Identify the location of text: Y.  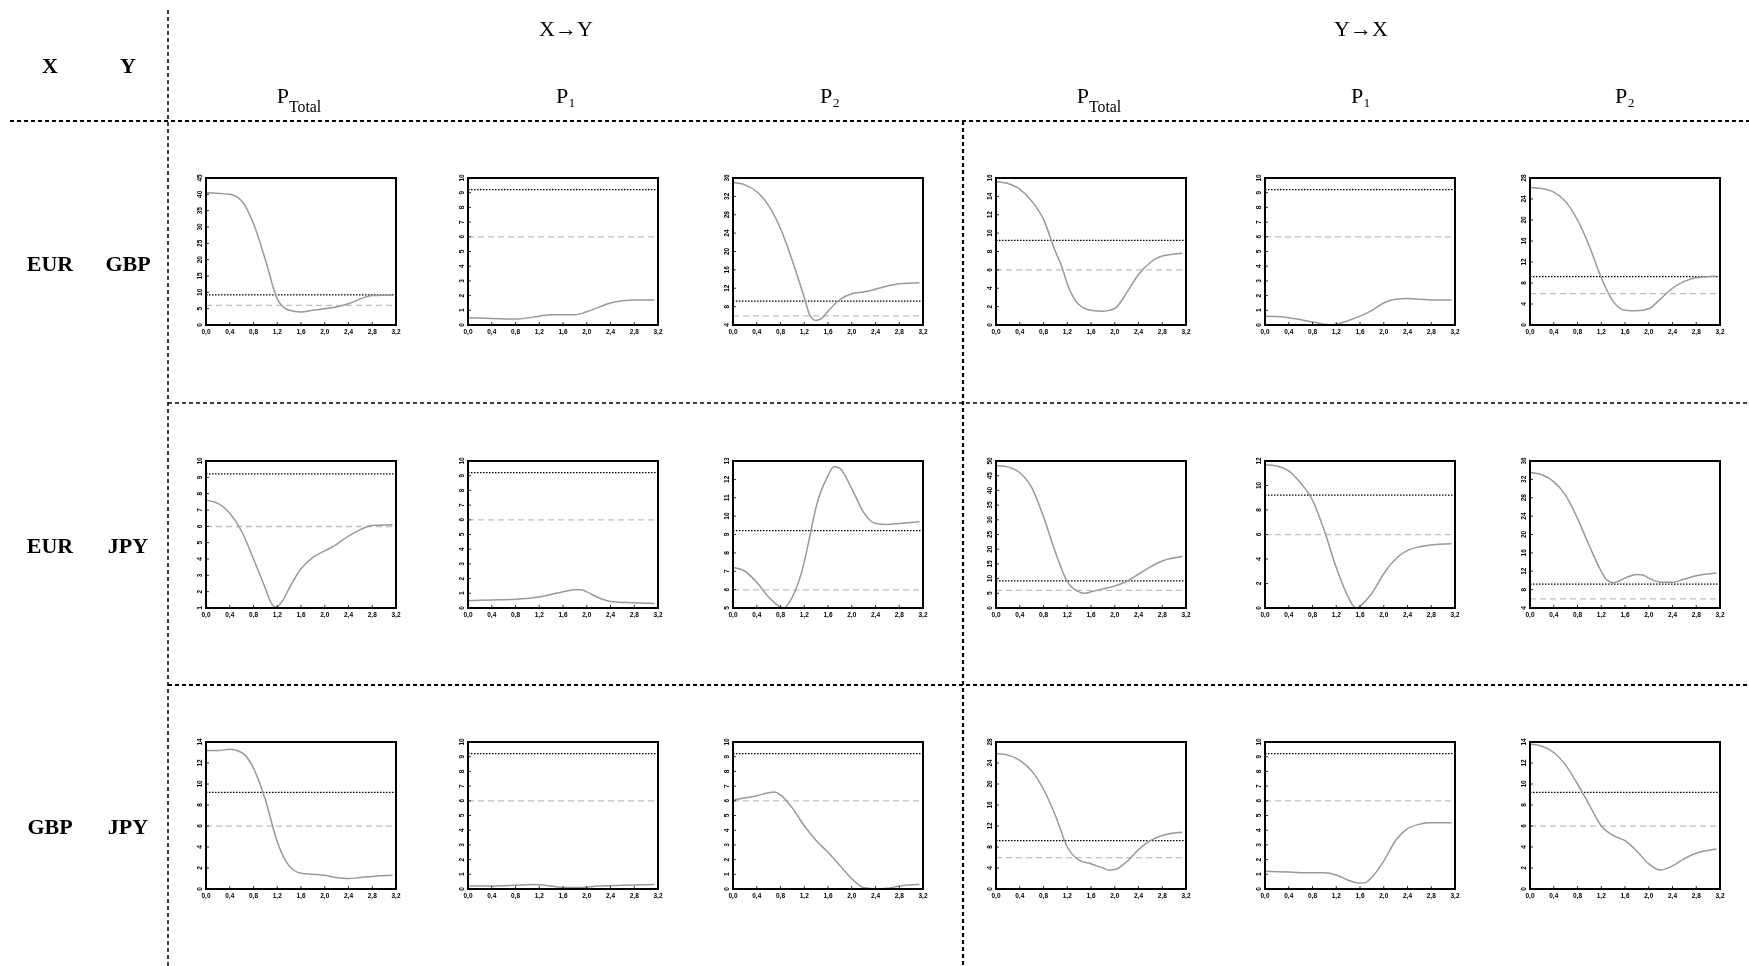
(128, 65).